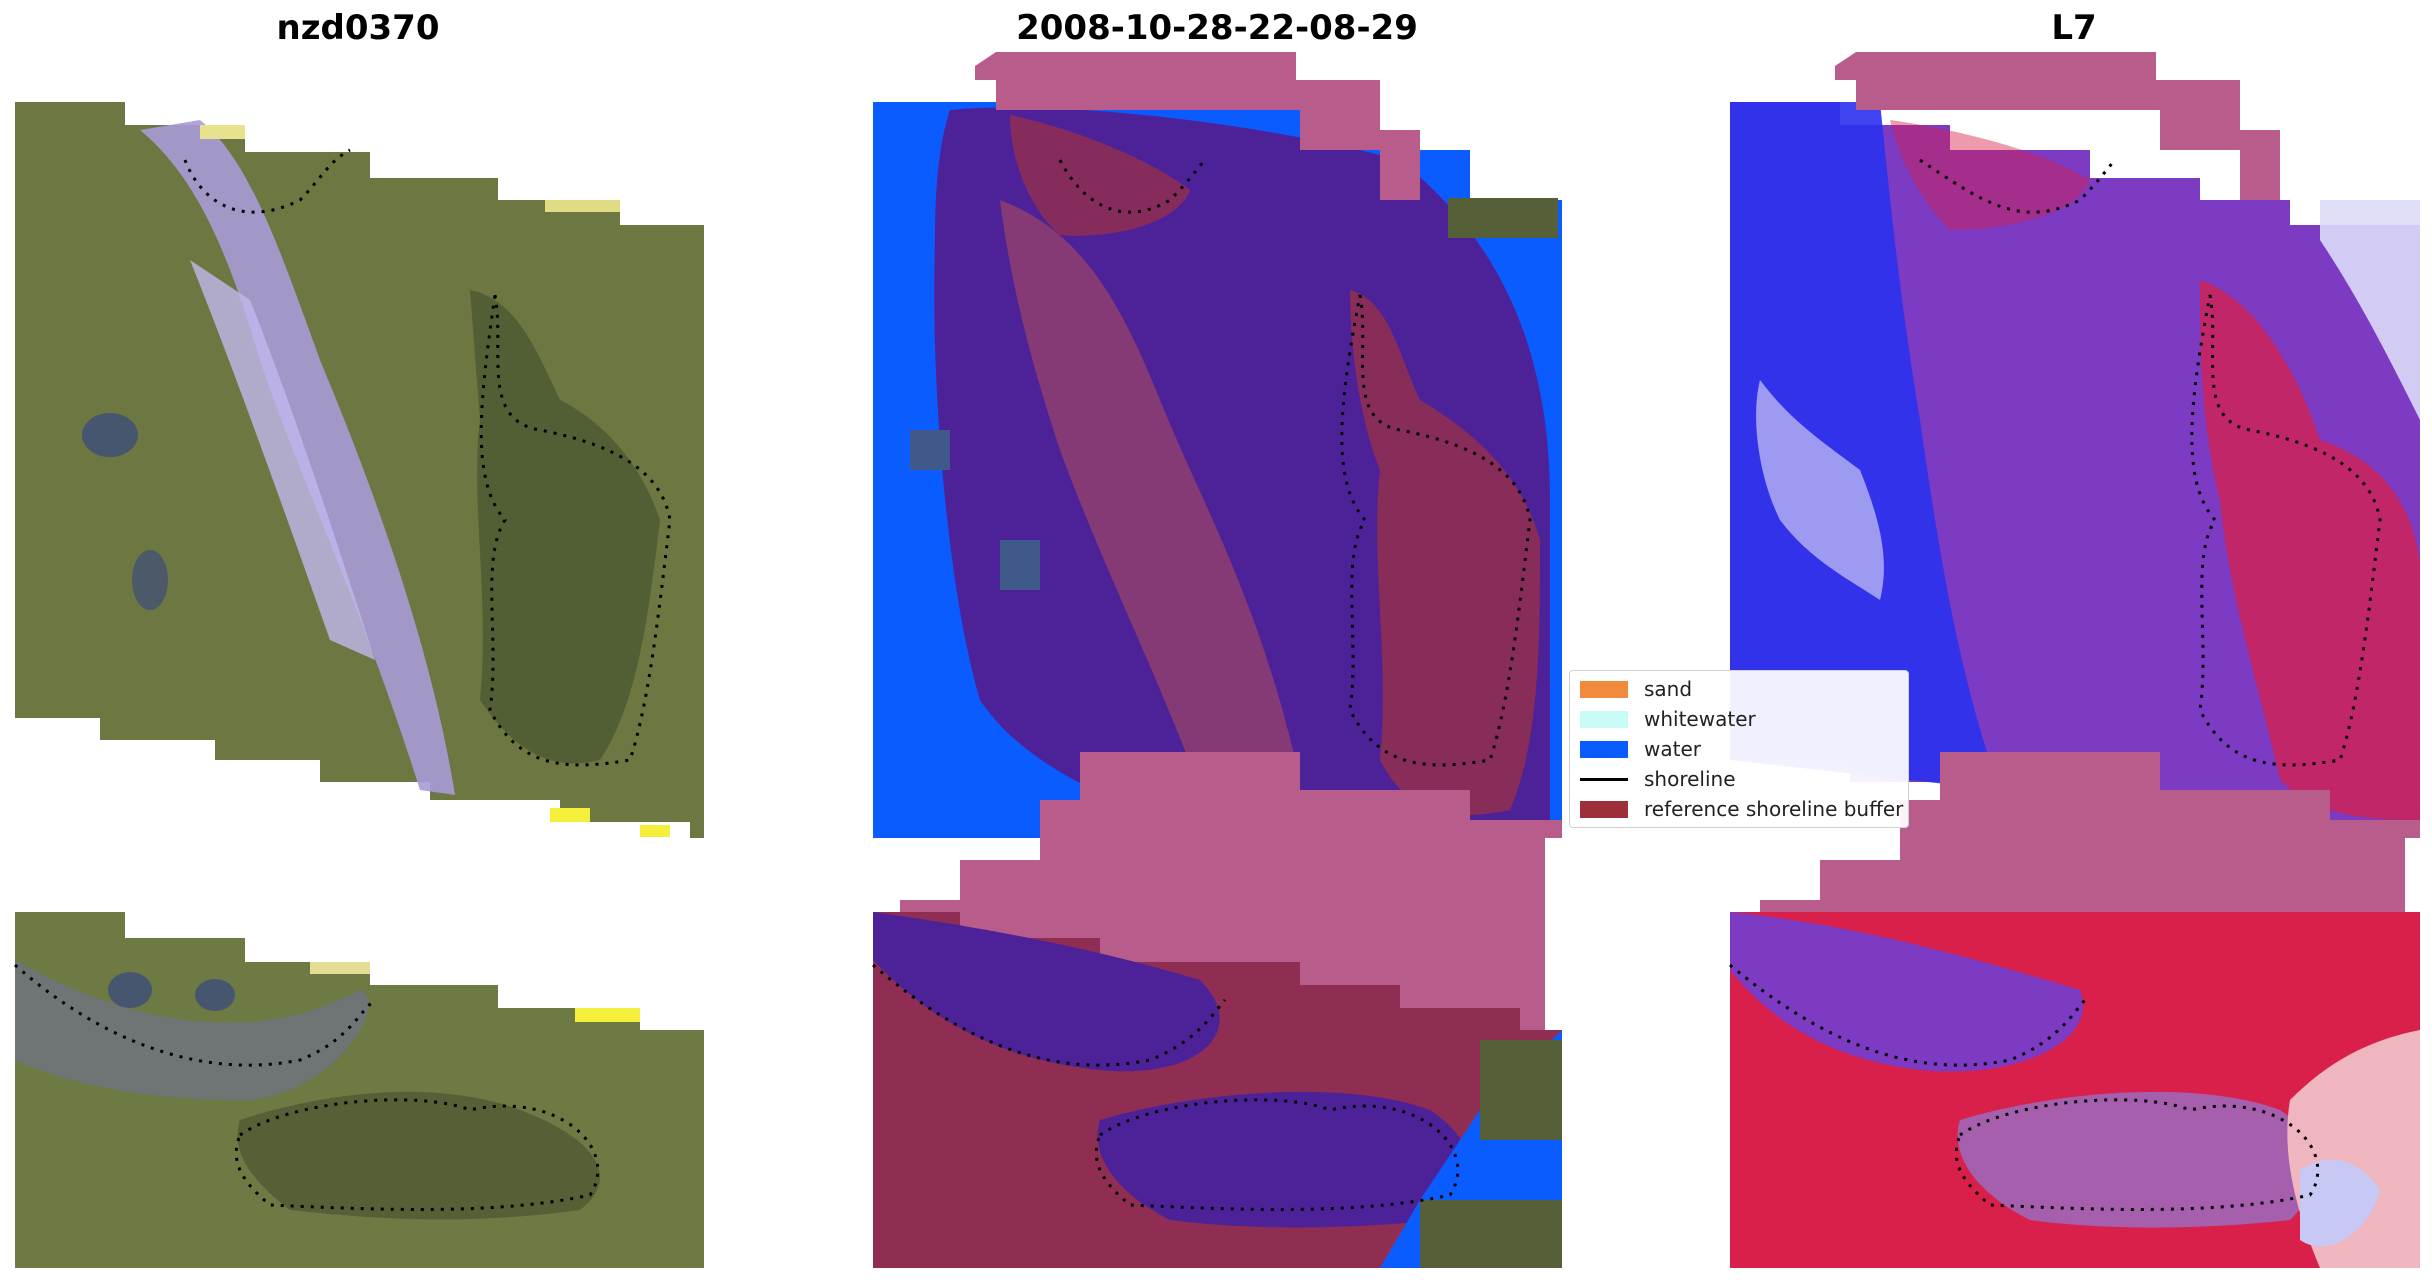 The image size is (2432, 1283). What do you see at coordinates (1774, 809) in the screenshot?
I see `legend-label-buffer: reference shoreline buffer` at bounding box center [1774, 809].